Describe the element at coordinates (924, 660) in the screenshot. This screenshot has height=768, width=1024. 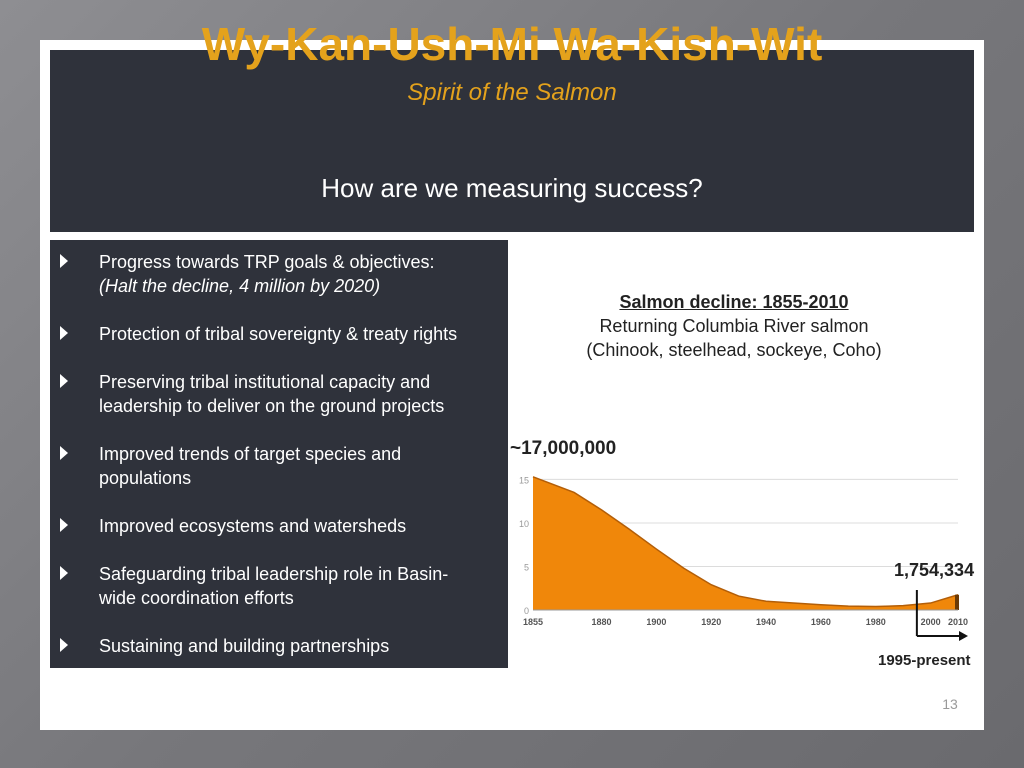
I see `range-label: 1995-present` at that location.